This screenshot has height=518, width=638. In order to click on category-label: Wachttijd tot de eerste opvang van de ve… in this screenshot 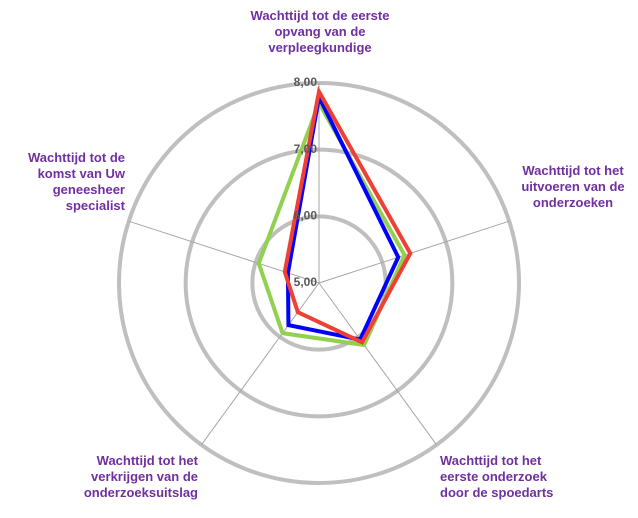, I will do `click(320, 31)`.